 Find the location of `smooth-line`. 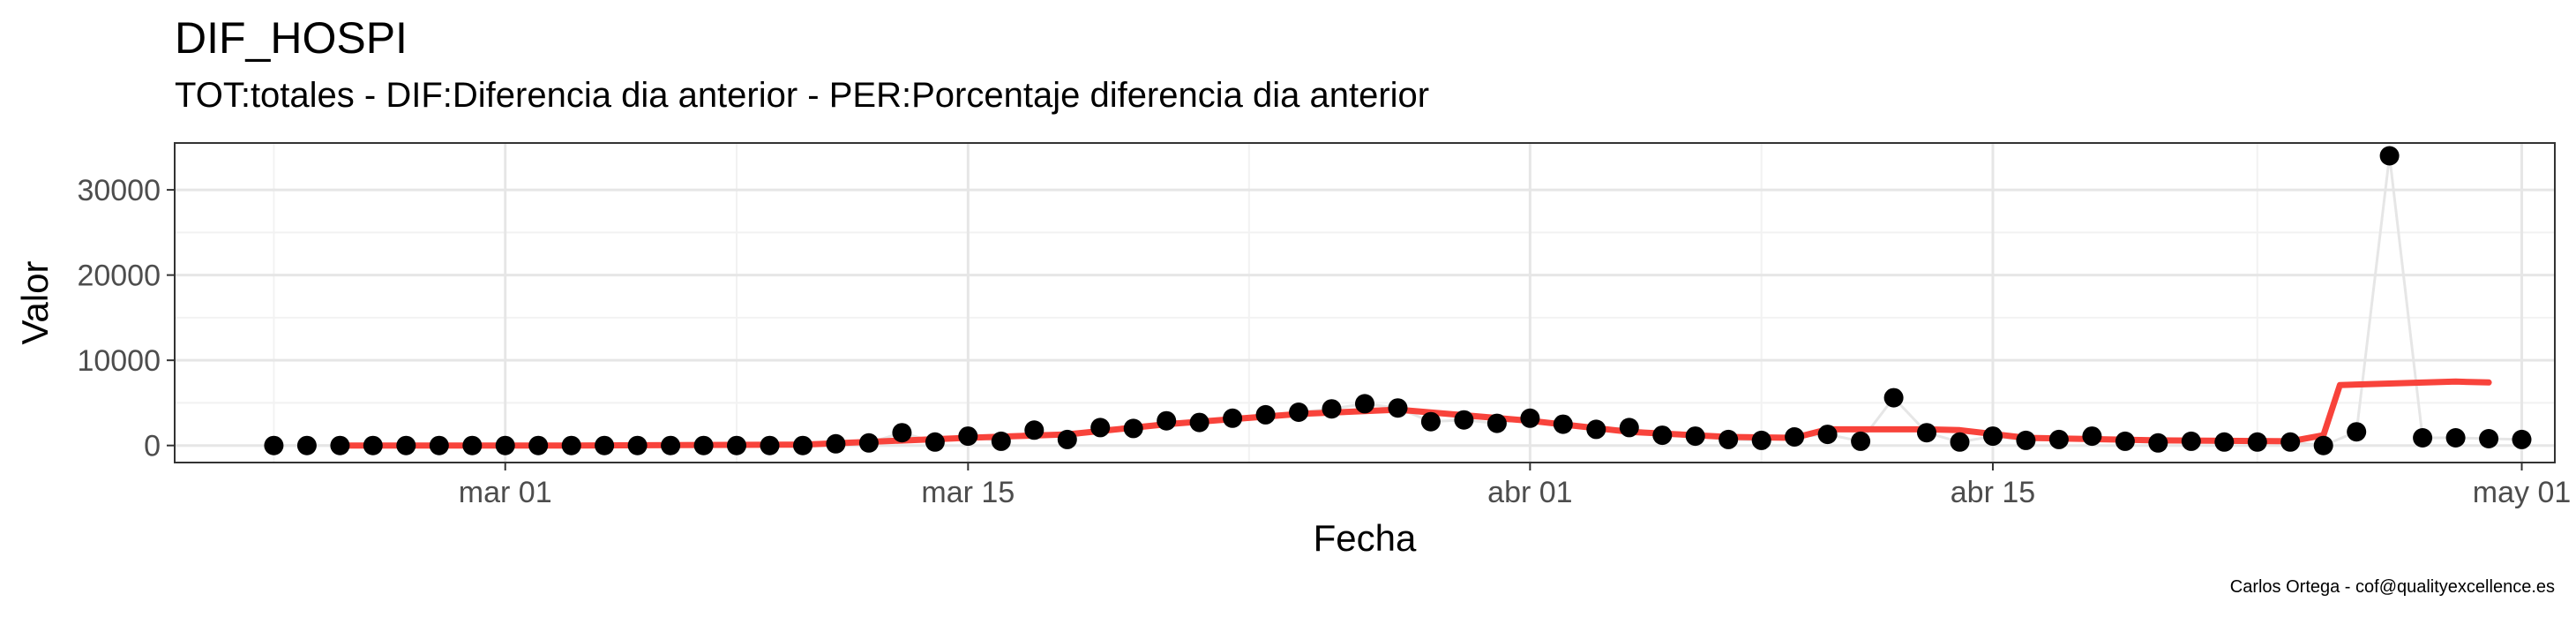

smooth-line is located at coordinates (1414, 413).